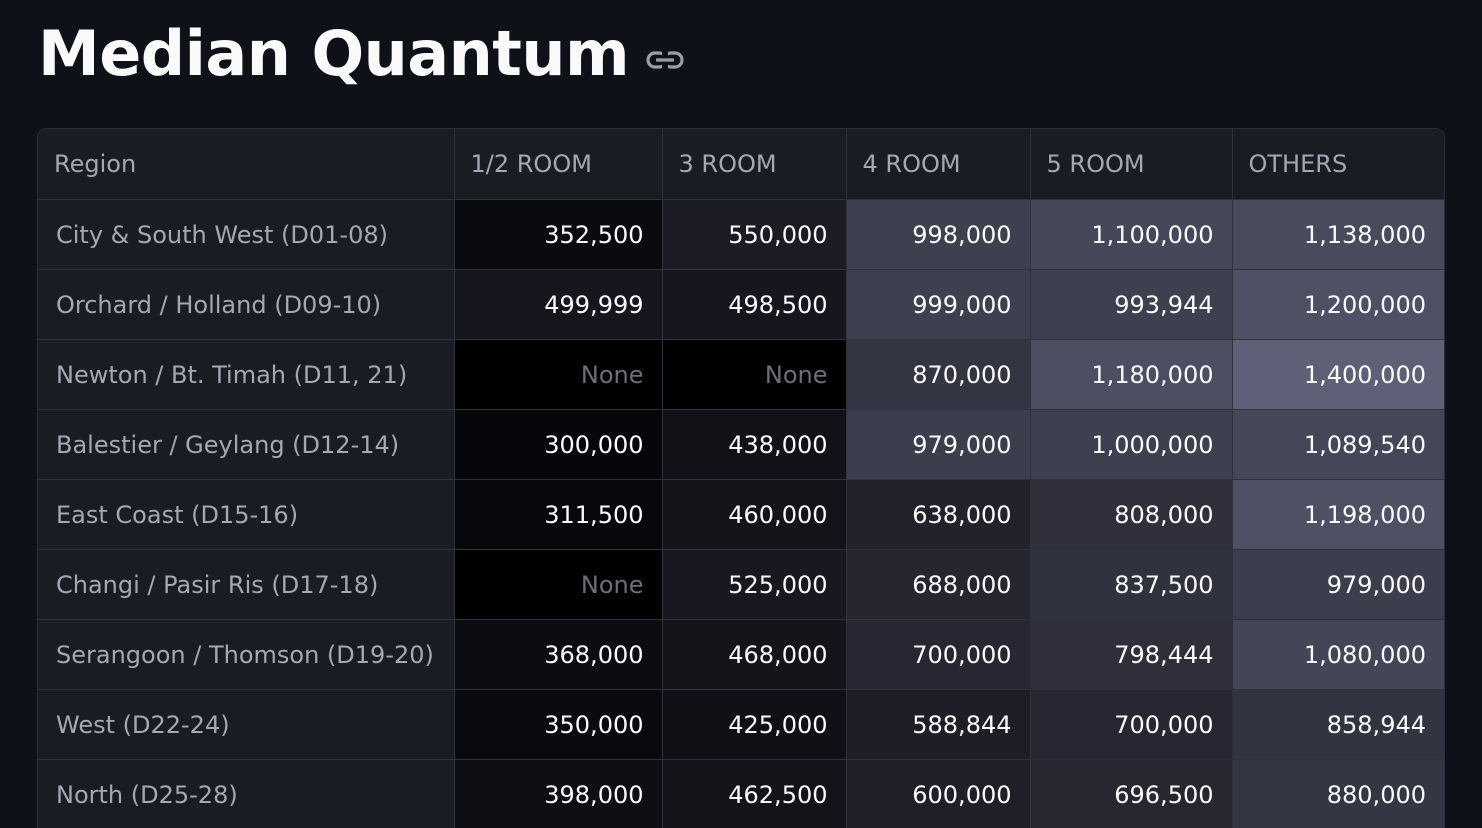 The width and height of the screenshot is (1482, 828). What do you see at coordinates (1131, 654) in the screenshot?
I see `value-cell: 798,444` at bounding box center [1131, 654].